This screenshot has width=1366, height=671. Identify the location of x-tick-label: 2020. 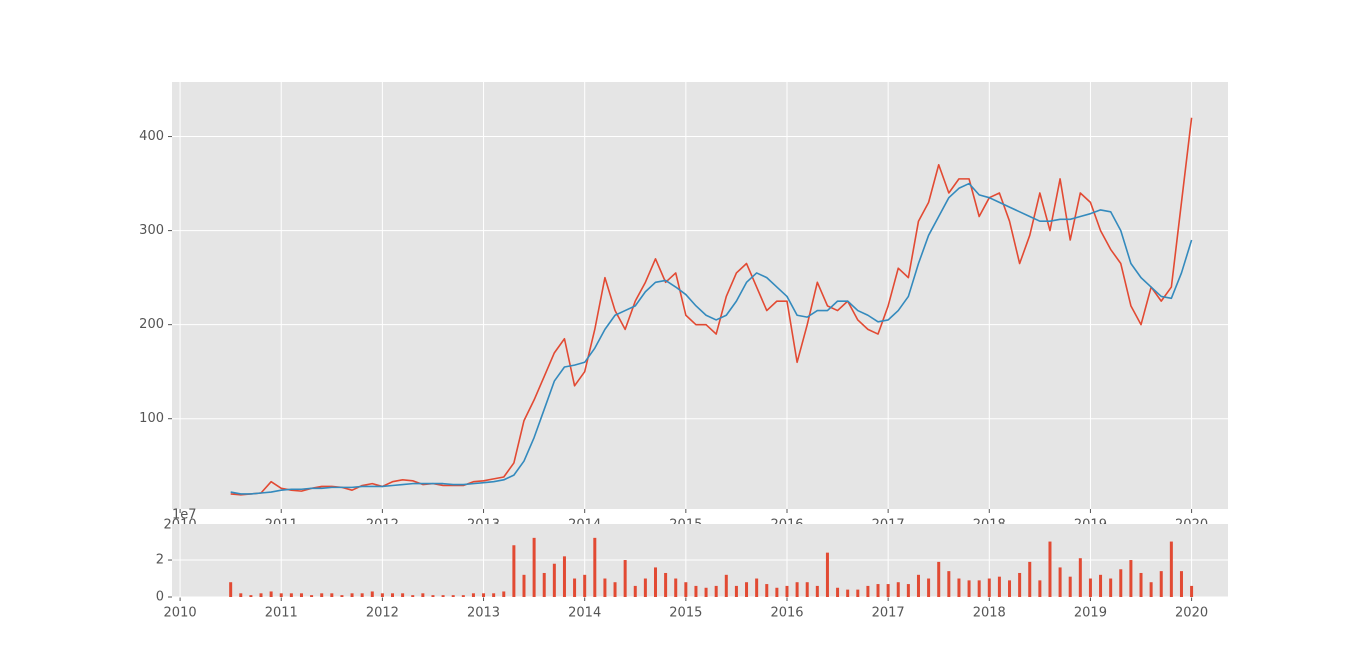
(1191, 613).